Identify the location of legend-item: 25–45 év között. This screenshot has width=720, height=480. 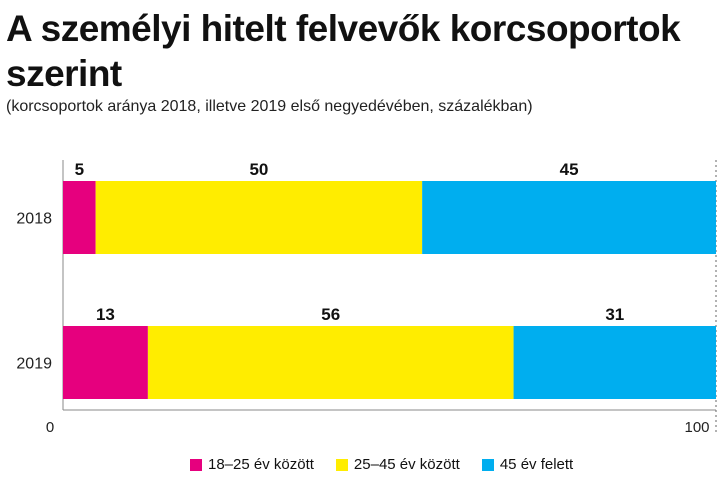
(397, 464).